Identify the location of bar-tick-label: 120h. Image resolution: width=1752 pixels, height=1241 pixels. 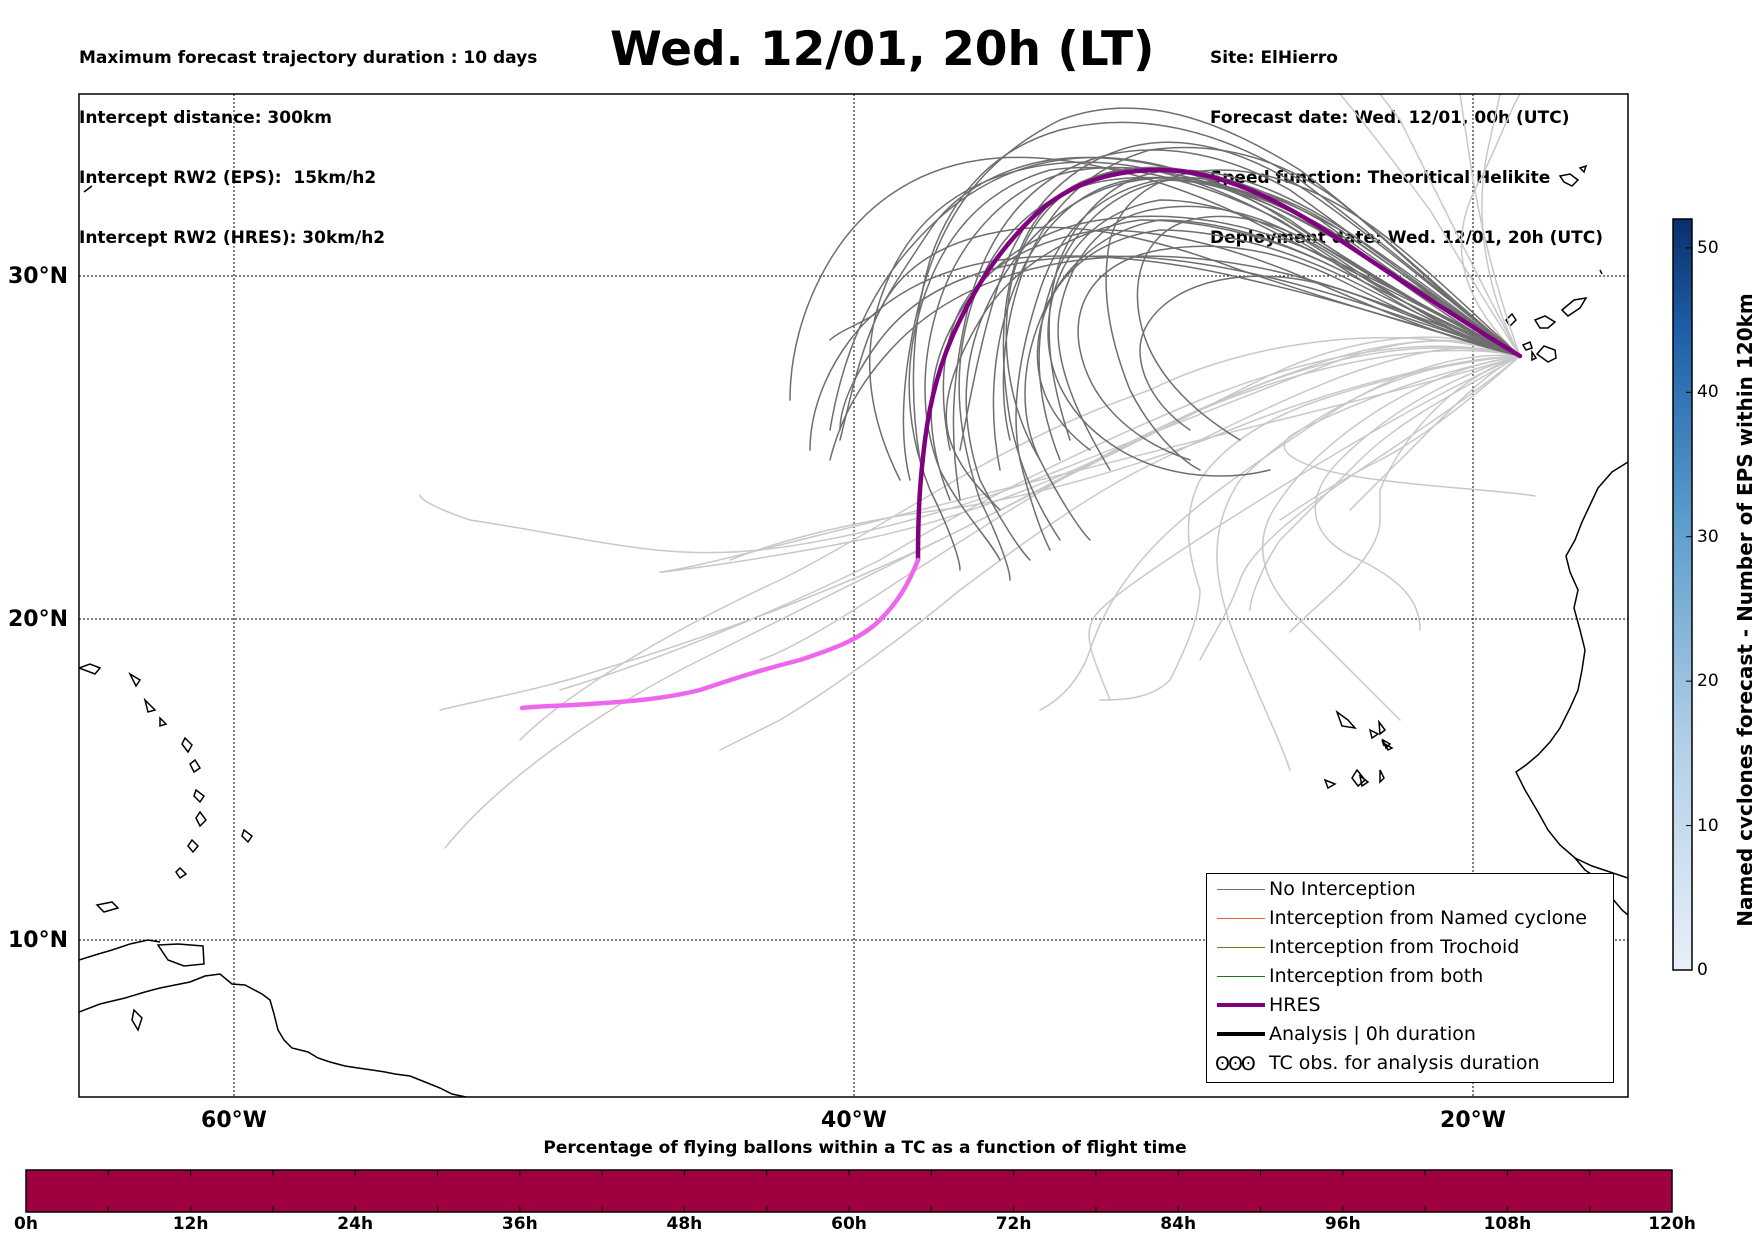
(1672, 1224).